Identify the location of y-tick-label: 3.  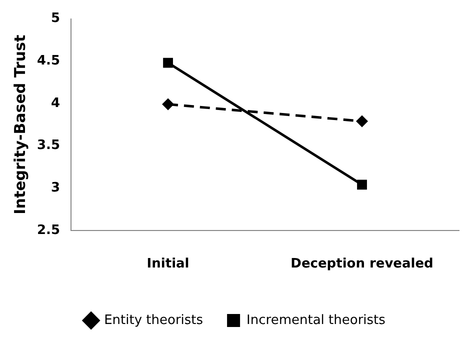
(55, 188).